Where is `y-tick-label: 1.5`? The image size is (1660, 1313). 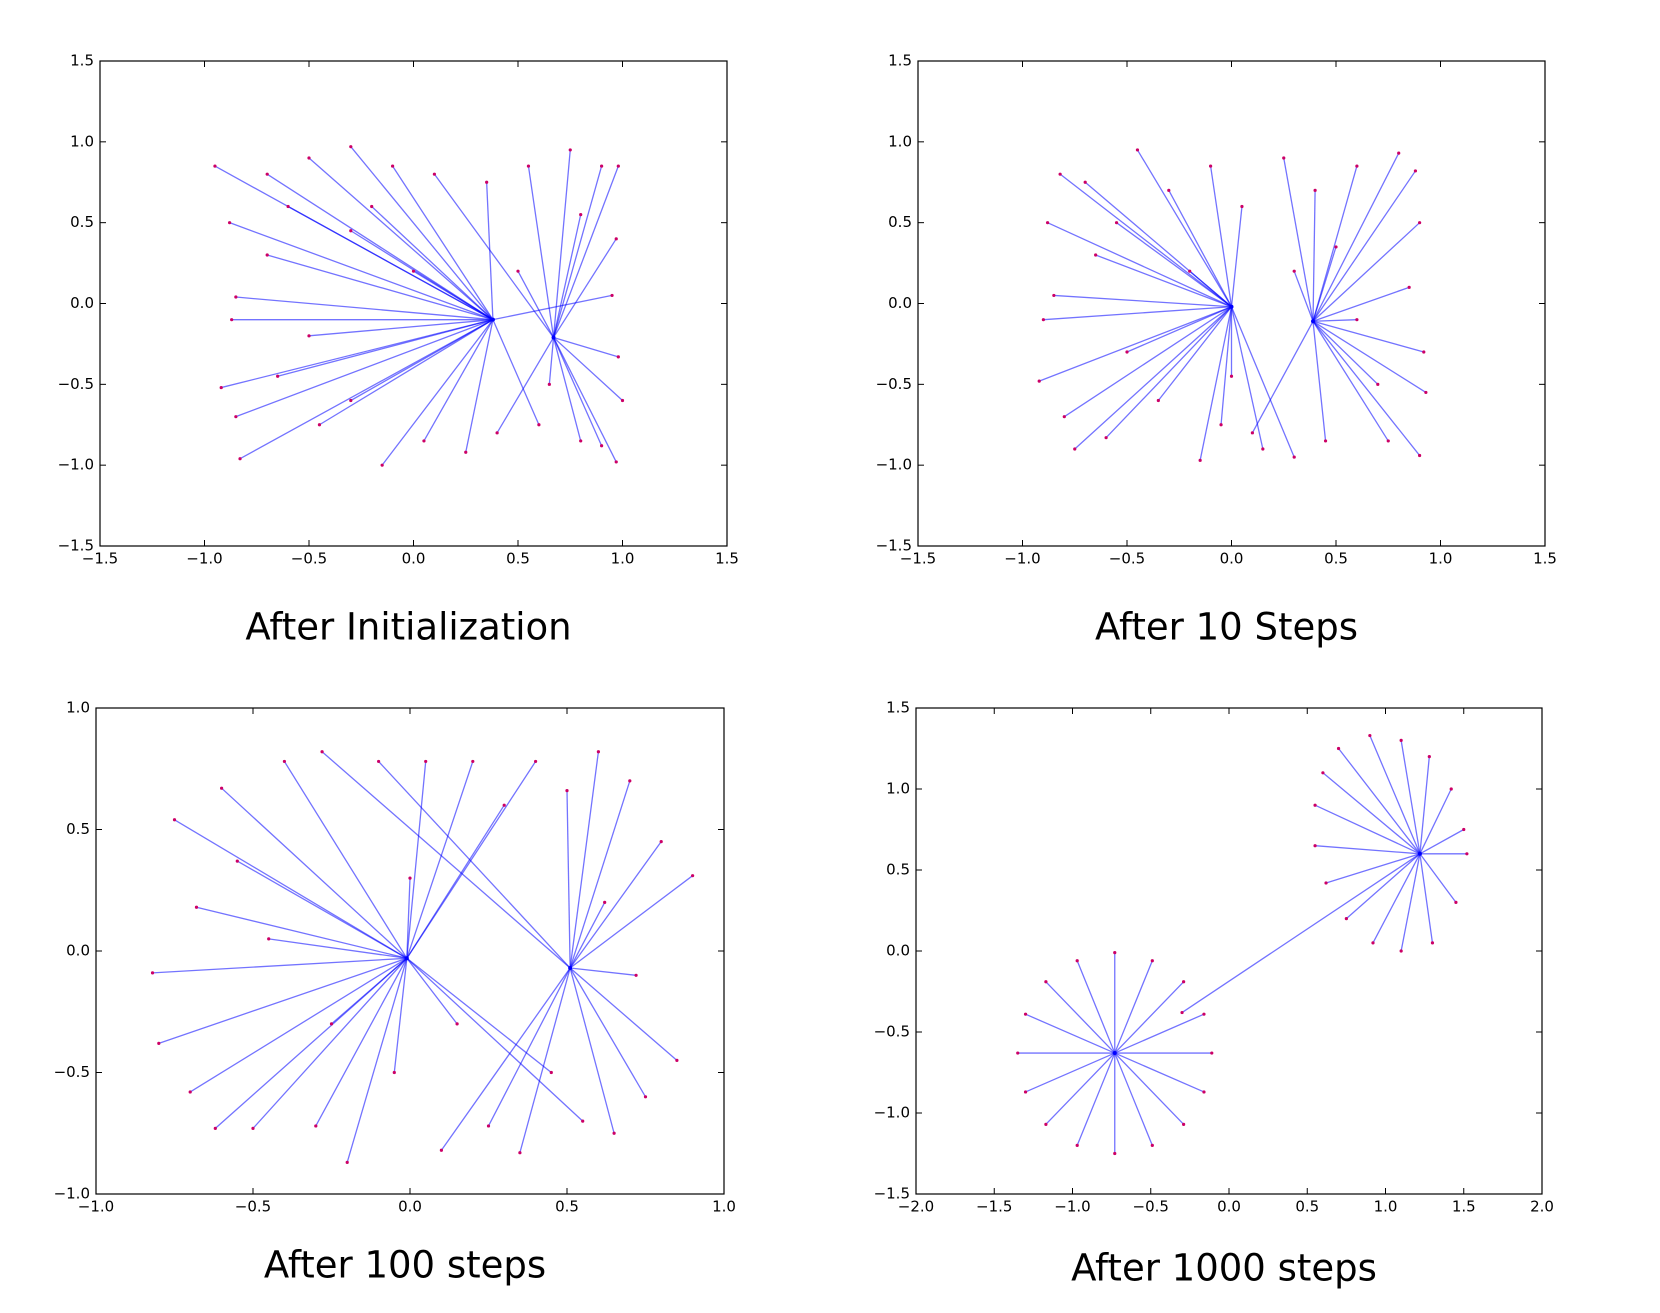 y-tick-label: 1.5 is located at coordinates (898, 708).